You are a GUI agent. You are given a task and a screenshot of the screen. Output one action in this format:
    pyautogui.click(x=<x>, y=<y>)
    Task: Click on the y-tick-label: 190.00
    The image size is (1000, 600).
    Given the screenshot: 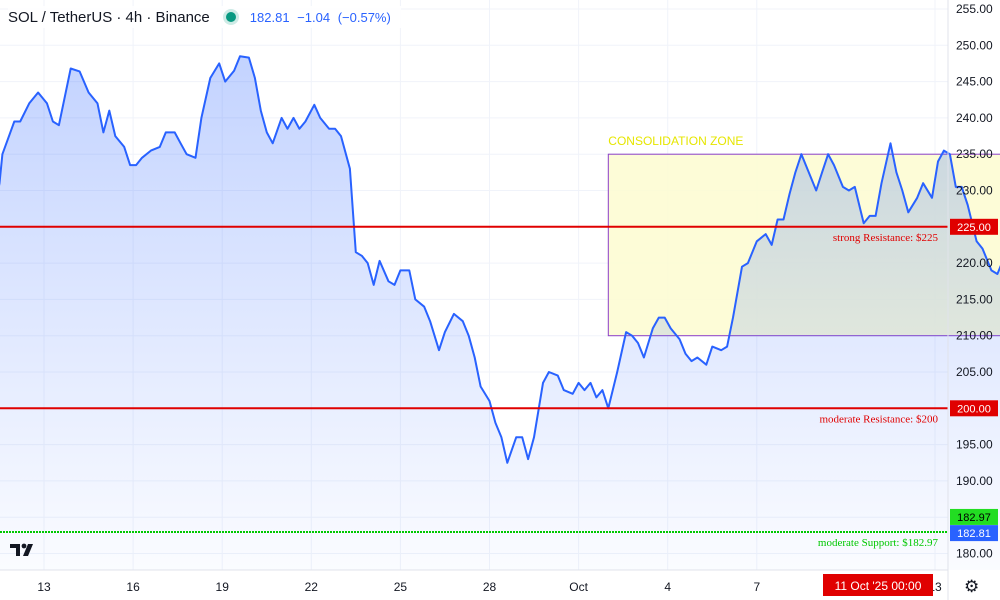 What is the action you would take?
    pyautogui.click(x=974, y=481)
    